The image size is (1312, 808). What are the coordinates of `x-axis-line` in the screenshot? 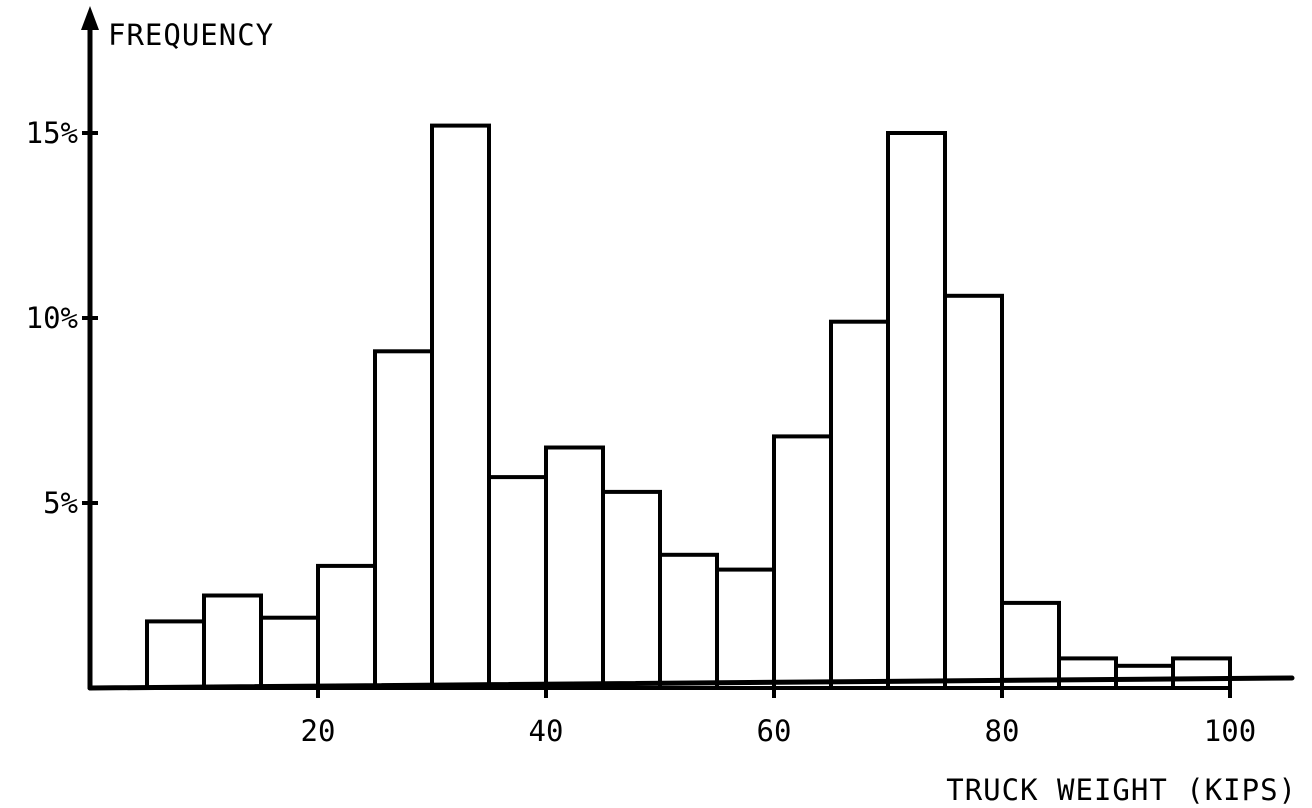 It's located at (691, 683).